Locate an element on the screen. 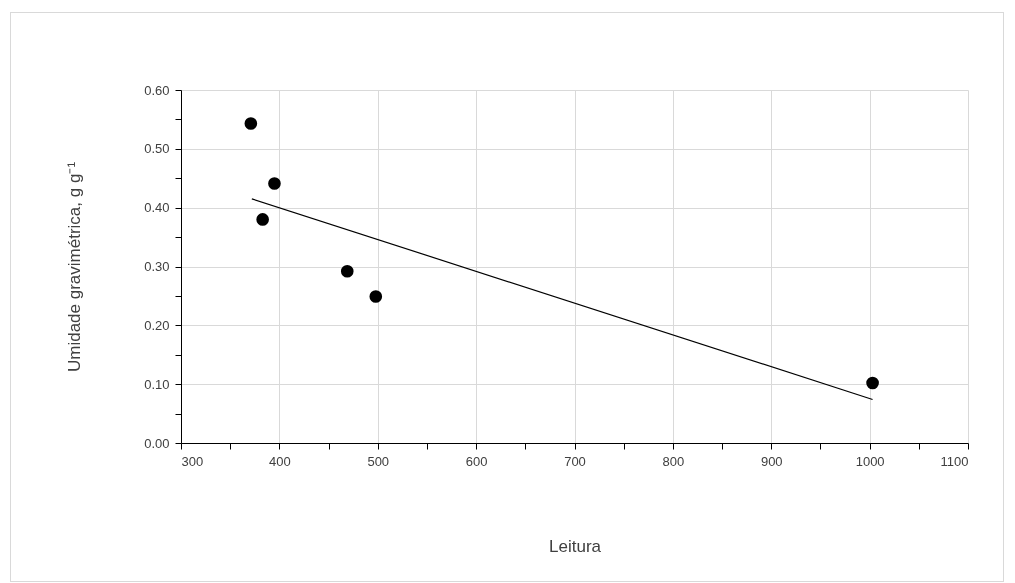 The width and height of the screenshot is (1015, 583). x-tick-label: 600 is located at coordinates (476, 461).